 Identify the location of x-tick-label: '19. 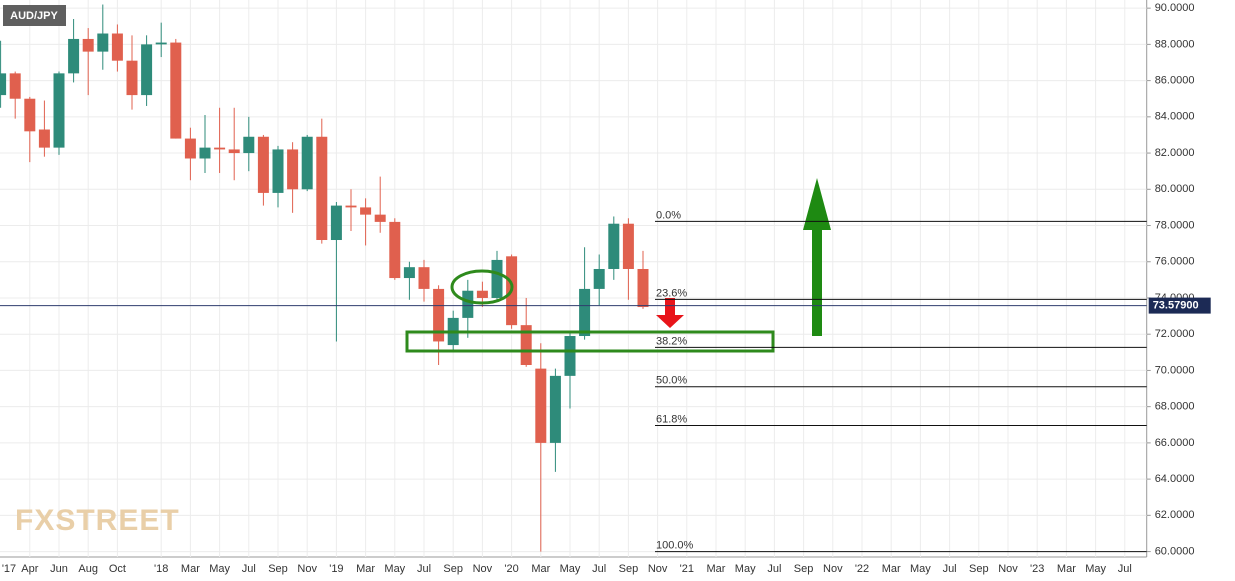
(336, 569).